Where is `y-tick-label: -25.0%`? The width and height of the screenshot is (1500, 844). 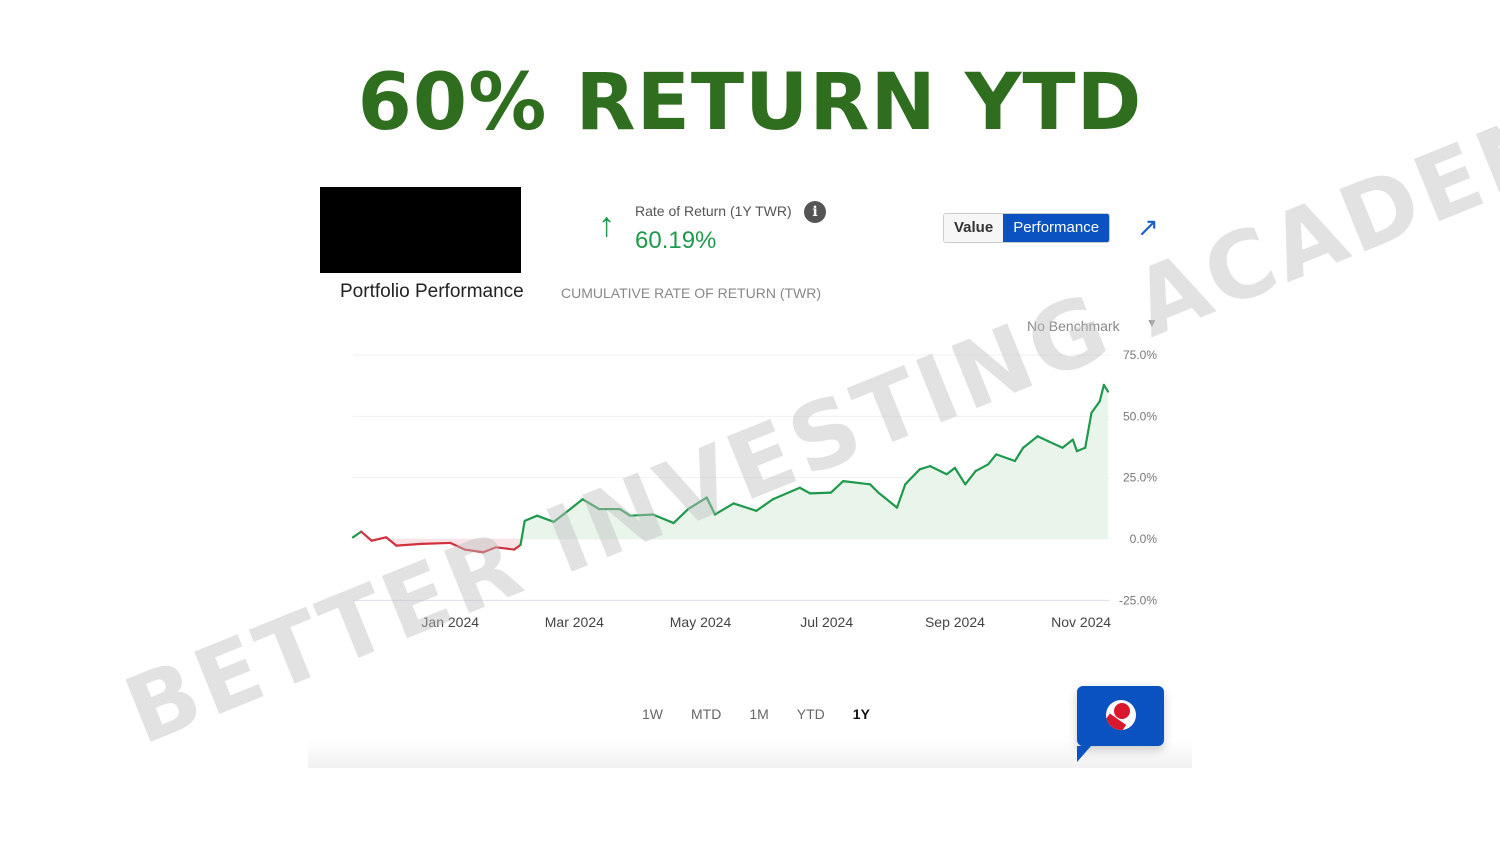 y-tick-label: -25.0% is located at coordinates (1138, 600).